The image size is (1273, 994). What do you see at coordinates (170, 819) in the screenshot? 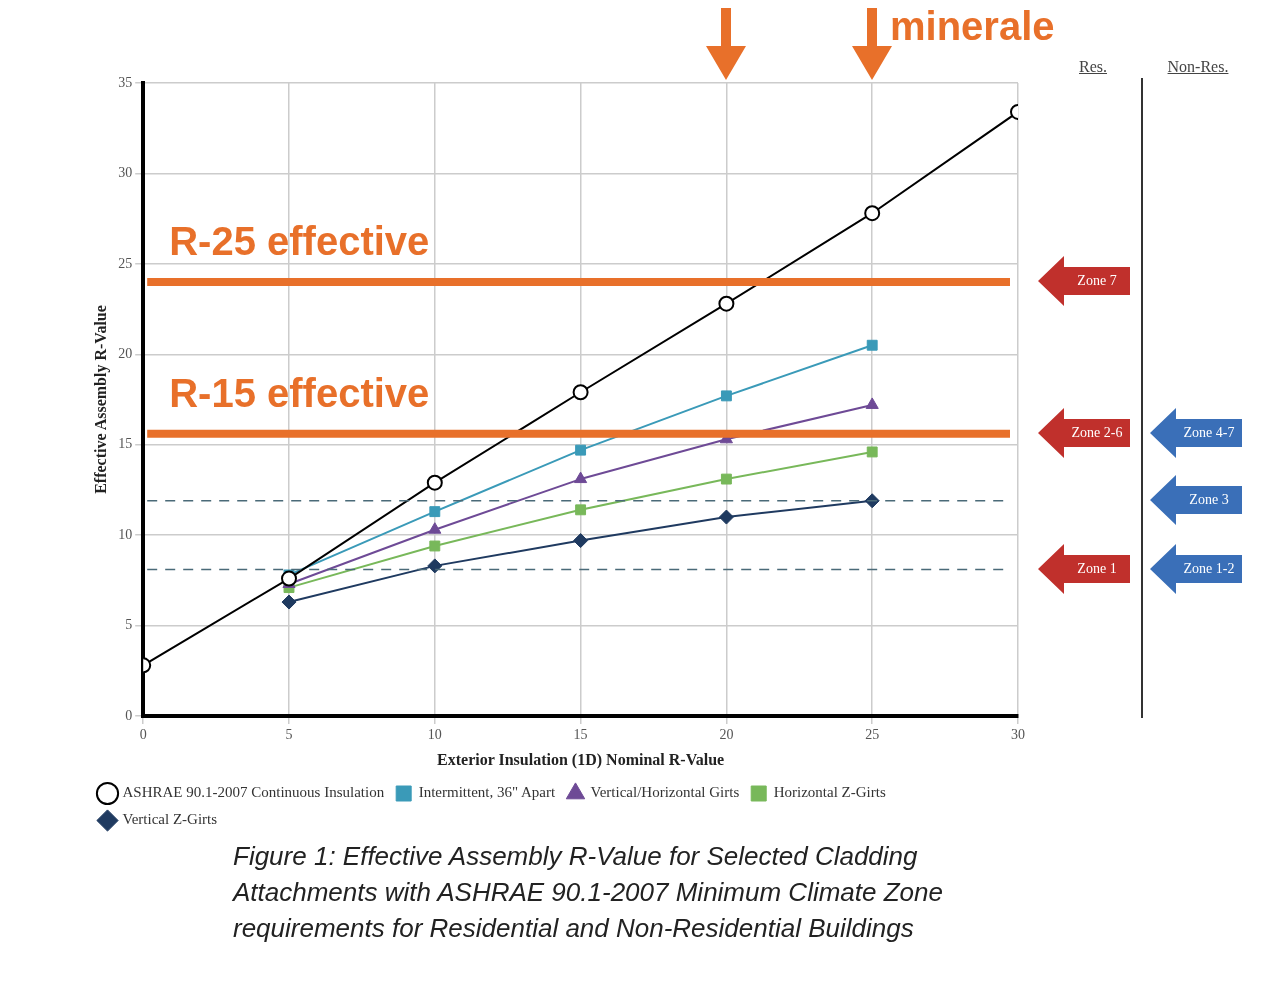
I see `legend-label: Vertical Z-Girts` at bounding box center [170, 819].